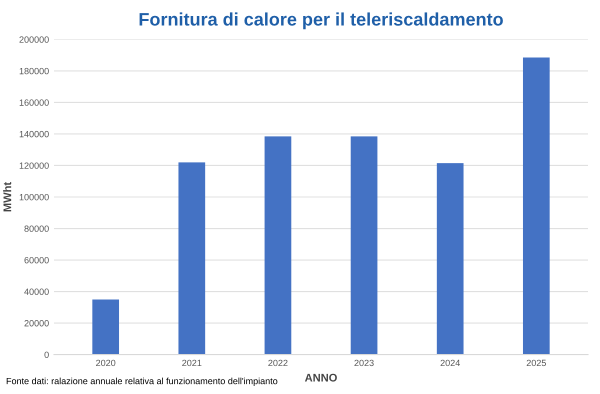  Describe the element at coordinates (320, 378) in the screenshot. I see `x-axis-title: ANNO` at that location.